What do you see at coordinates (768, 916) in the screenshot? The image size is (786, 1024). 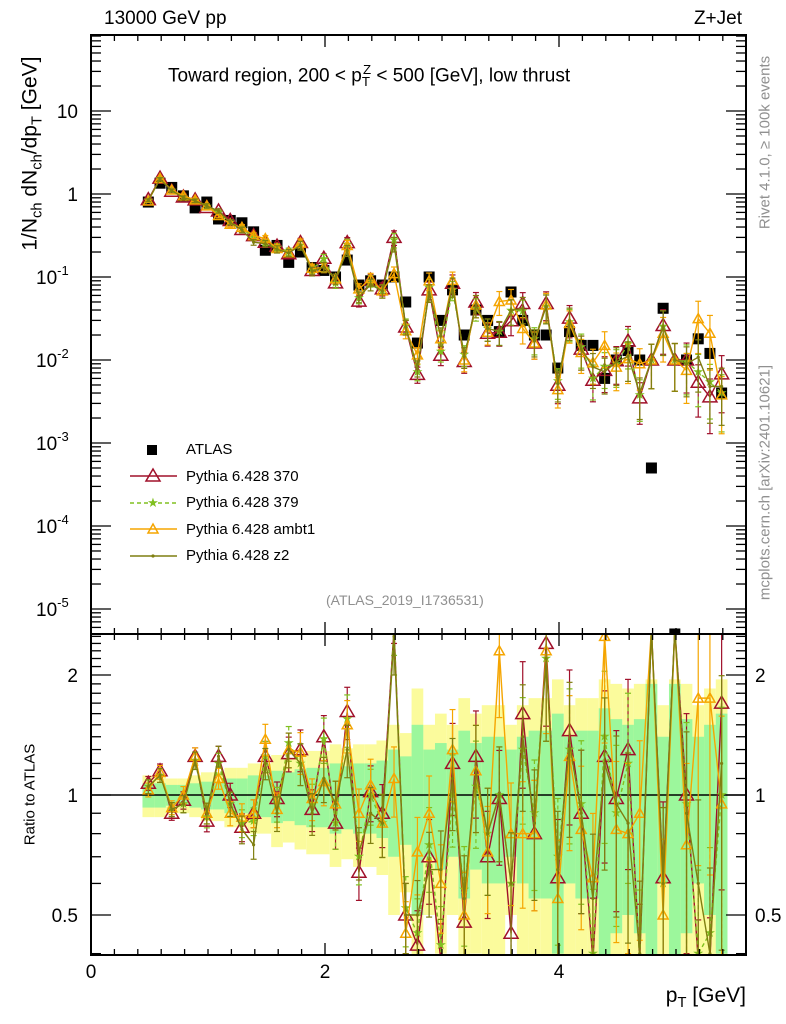 I see `ratio-y-tick-label-right: 0.5` at bounding box center [768, 916].